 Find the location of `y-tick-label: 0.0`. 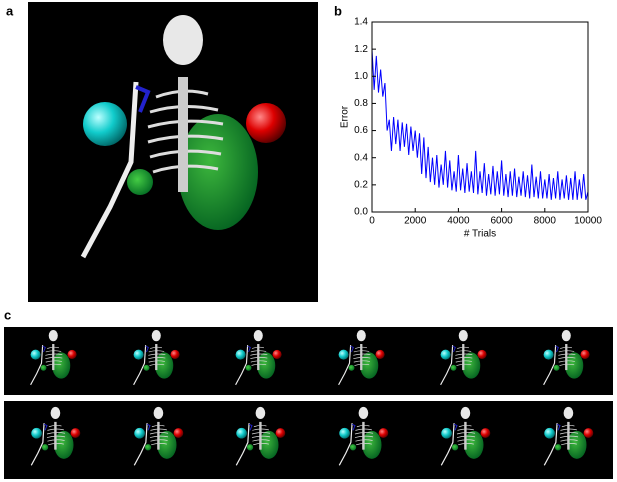

y-tick-label: 0.0 is located at coordinates (361, 212).